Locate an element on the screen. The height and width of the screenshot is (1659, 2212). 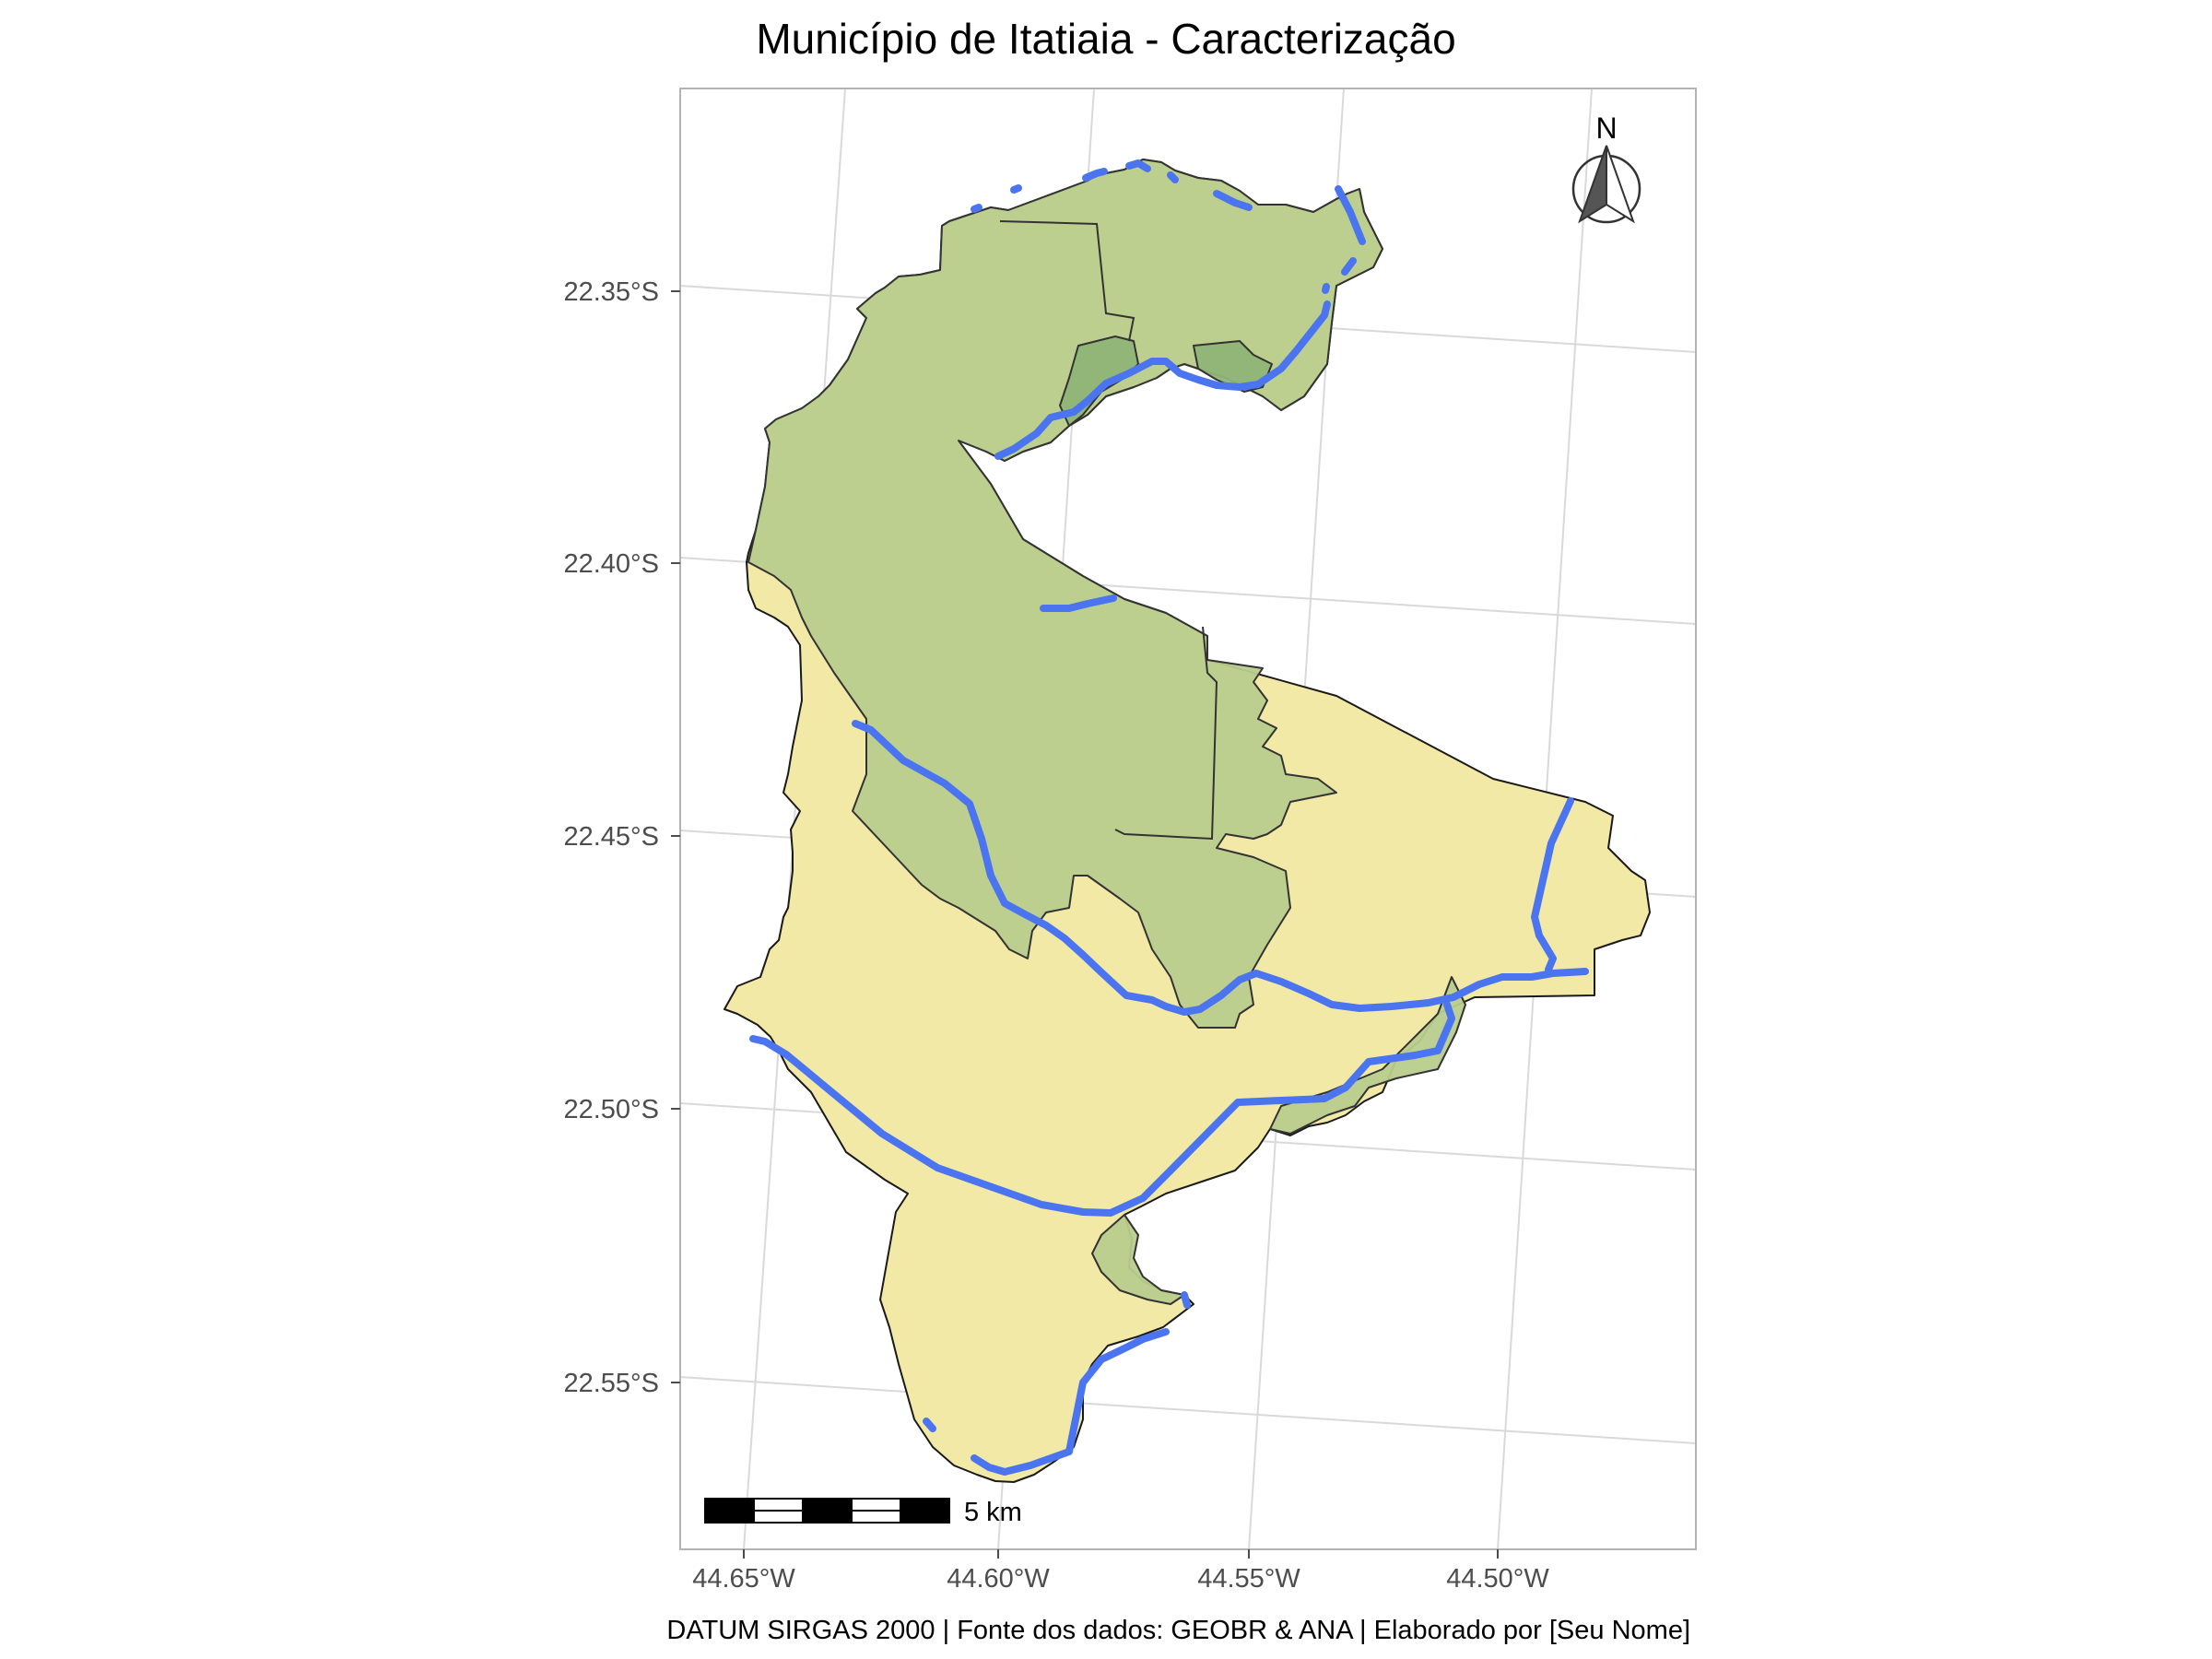
protected-area is located at coordinates (1138, 1259).